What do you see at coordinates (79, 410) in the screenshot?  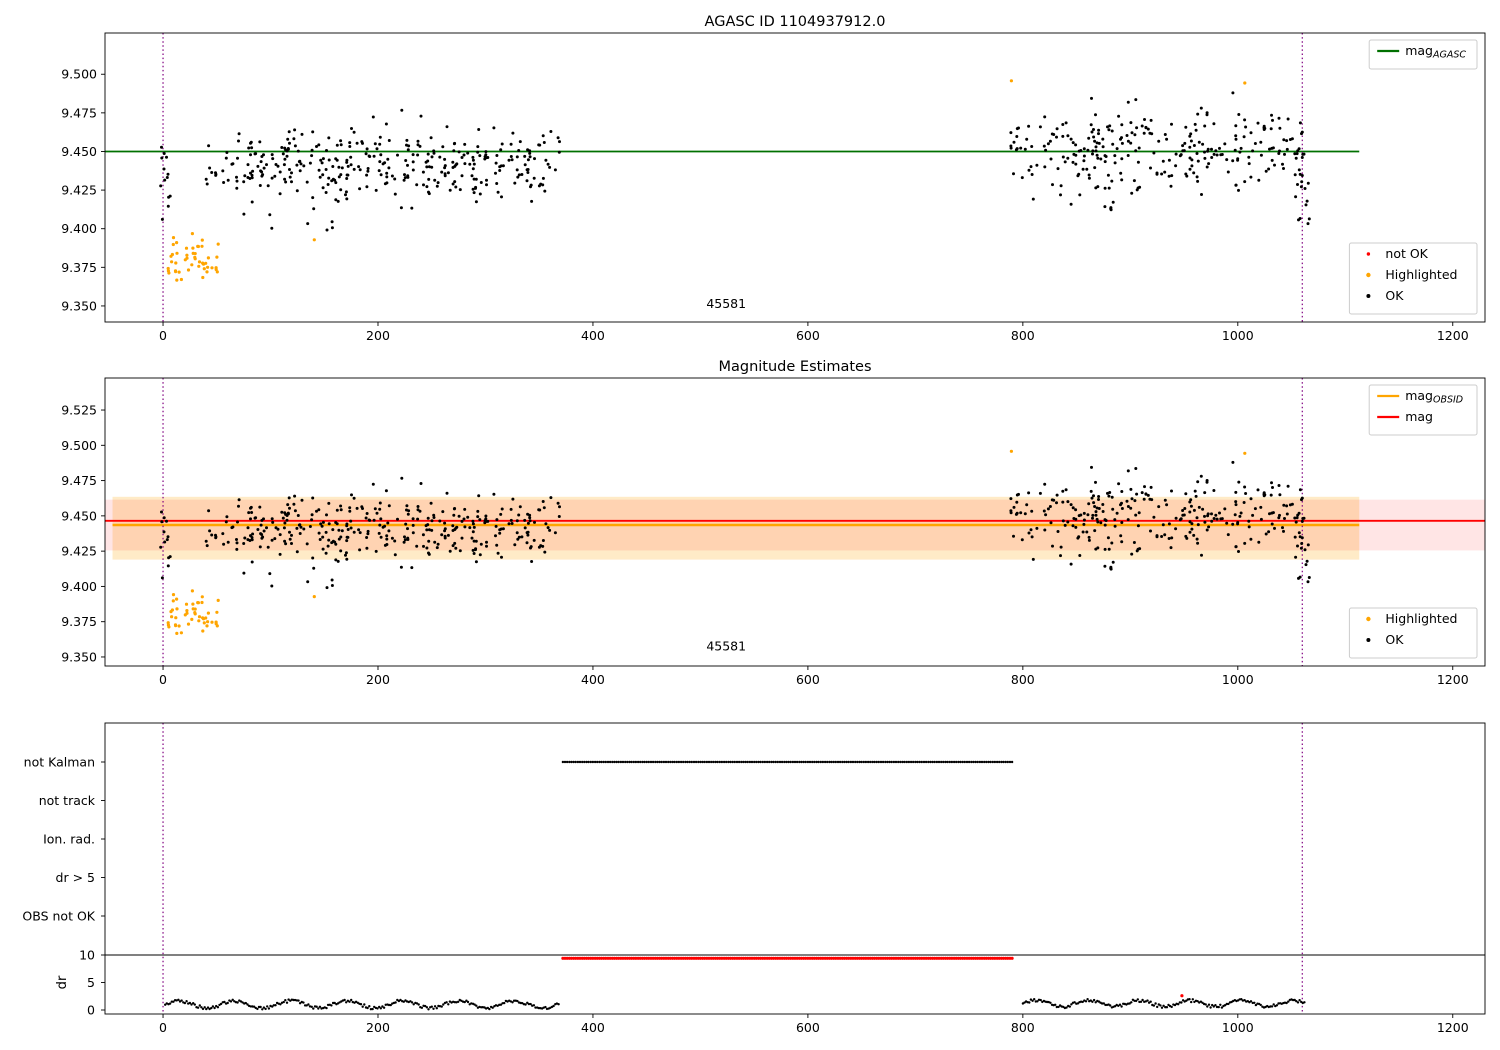 I see `y-tick-label: 9.525` at bounding box center [79, 410].